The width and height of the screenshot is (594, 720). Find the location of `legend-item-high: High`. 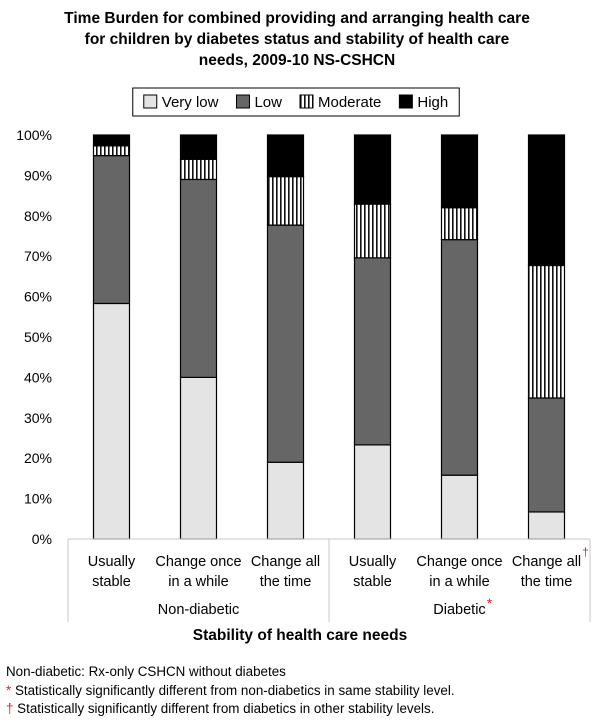

legend-item-high: High is located at coordinates (423, 102).